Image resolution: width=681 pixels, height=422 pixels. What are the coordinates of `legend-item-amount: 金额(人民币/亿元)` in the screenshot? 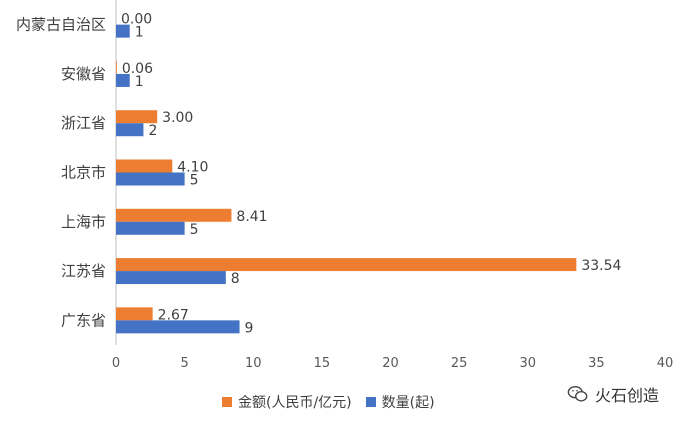 It's located at (287, 402).